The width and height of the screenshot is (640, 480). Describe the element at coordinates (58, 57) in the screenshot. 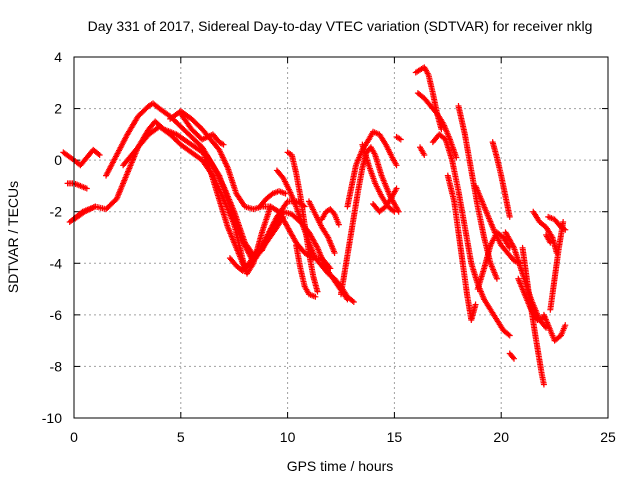

I see `y-tick-label: 4` at that location.